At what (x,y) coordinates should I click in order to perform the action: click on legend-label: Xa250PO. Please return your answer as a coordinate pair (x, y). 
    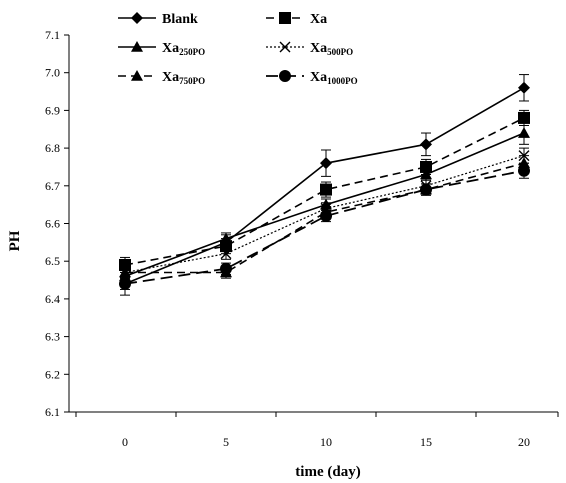
    Looking at the image, I should click on (183, 49).